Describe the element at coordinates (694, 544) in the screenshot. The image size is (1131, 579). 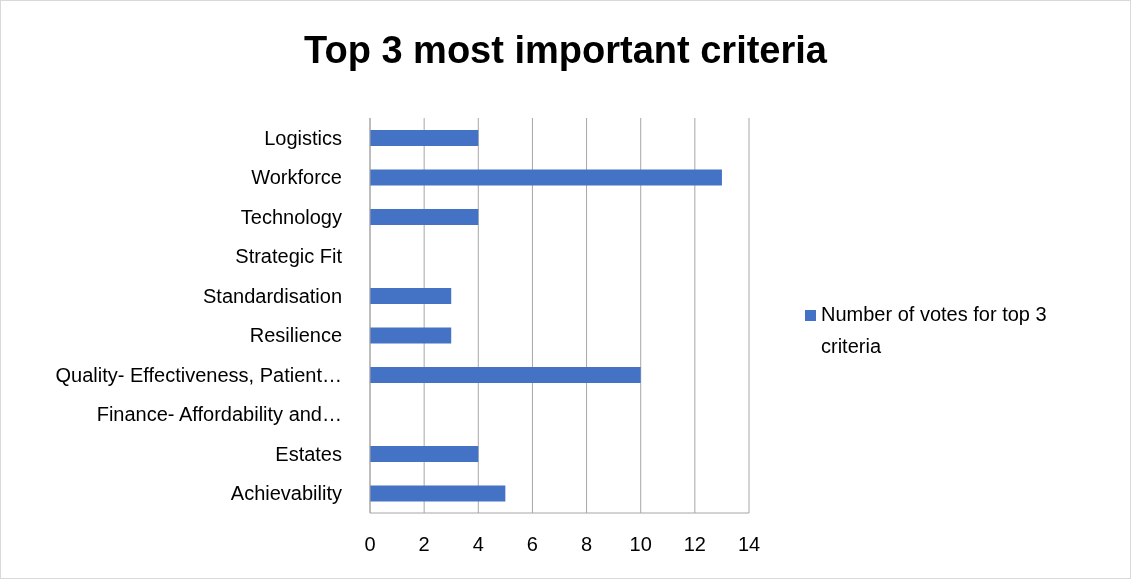
I see `x-tick-label: 12` at that location.